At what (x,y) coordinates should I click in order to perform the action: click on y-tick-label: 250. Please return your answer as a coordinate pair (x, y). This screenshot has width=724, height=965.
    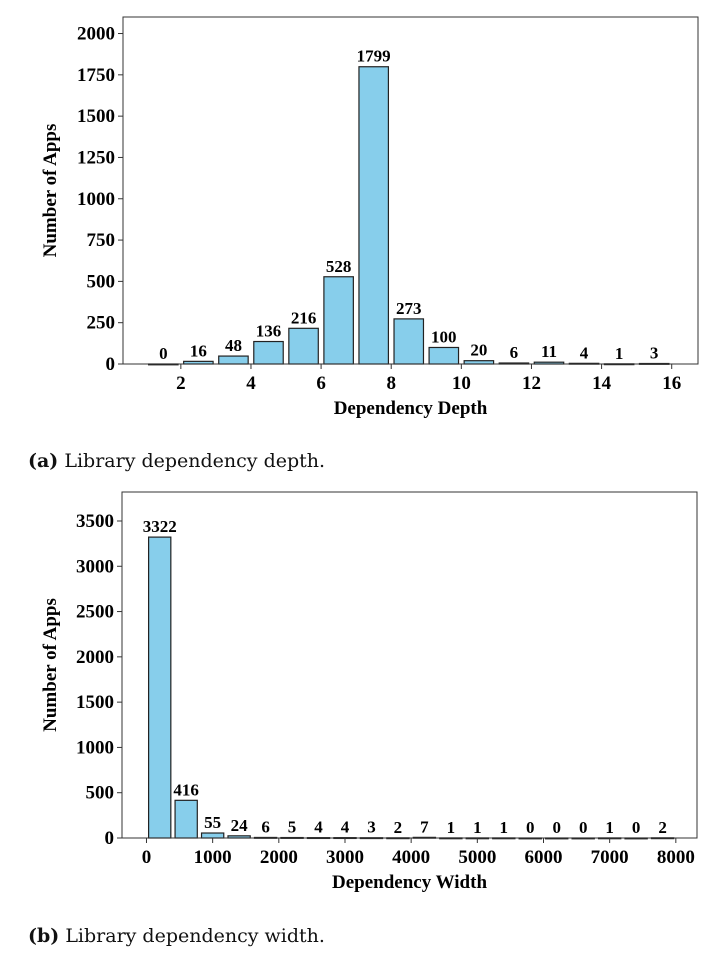
    Looking at the image, I should click on (101, 323).